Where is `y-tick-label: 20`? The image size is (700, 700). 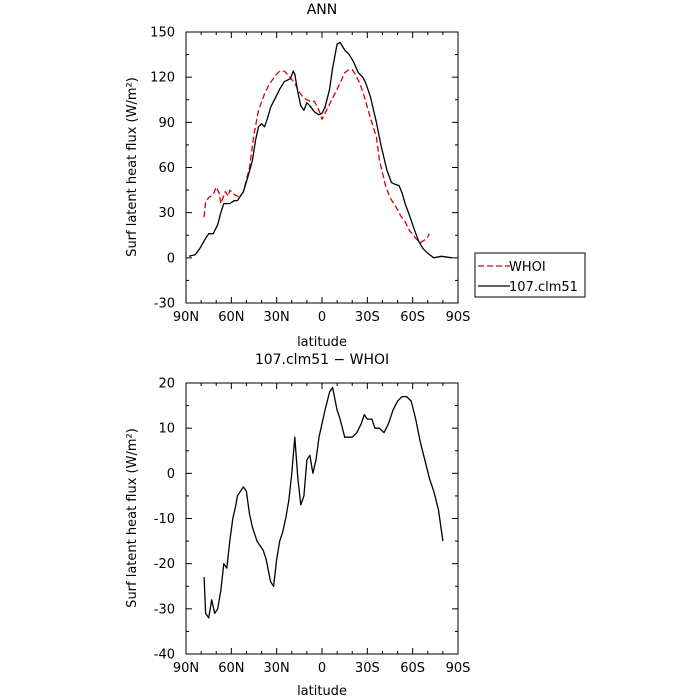
y-tick-label: 20 is located at coordinates (166, 384).